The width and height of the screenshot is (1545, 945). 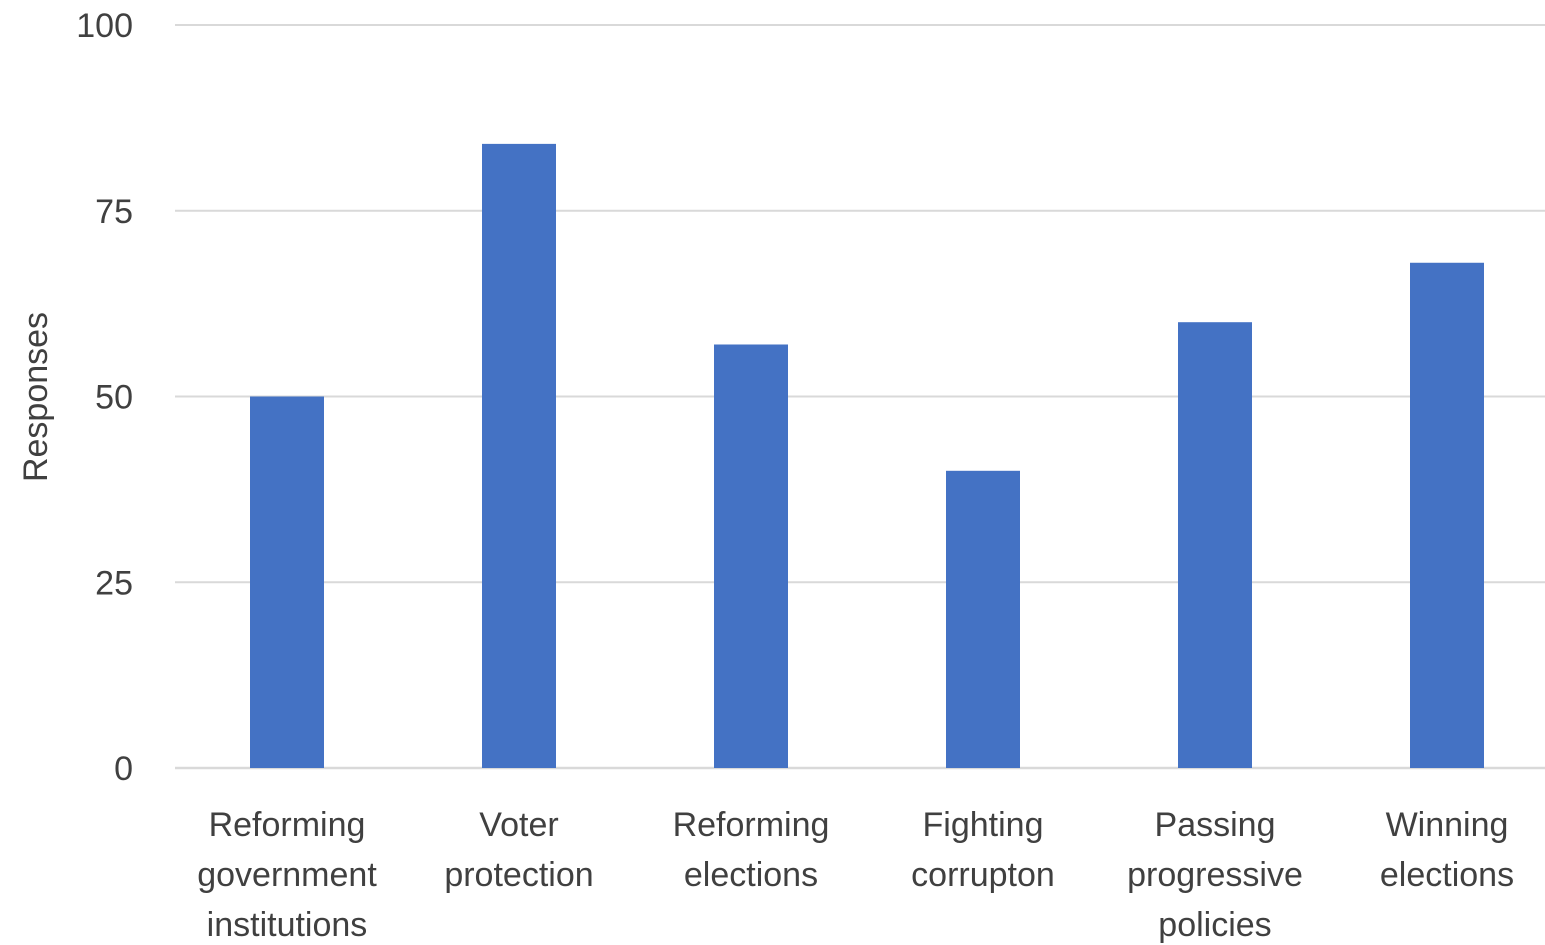 I want to click on x-category-label: Passing progressive policies, so click(x=1215, y=875).